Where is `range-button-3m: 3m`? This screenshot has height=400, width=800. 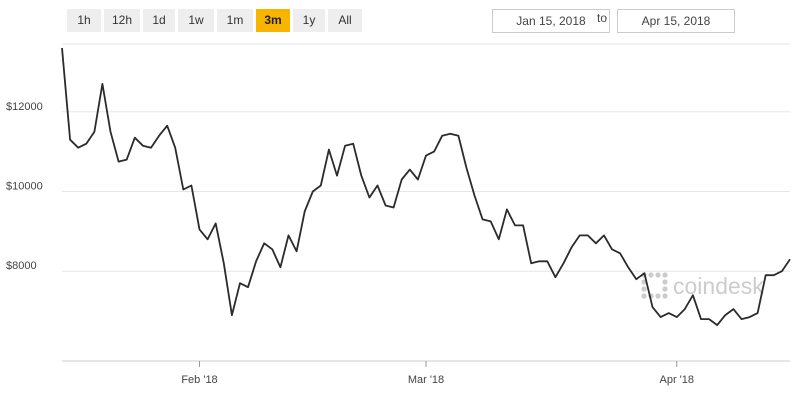 range-button-3m: 3m is located at coordinates (273, 20).